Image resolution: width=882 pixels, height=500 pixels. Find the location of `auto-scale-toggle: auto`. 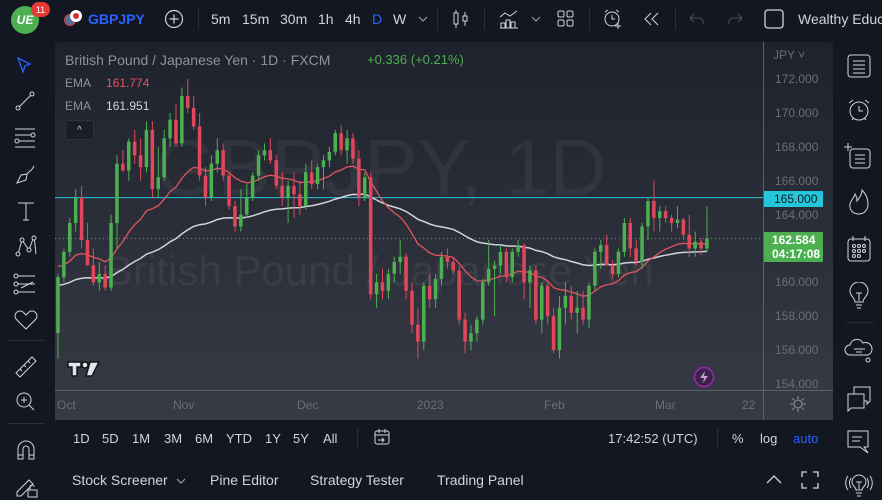

auto-scale-toggle: auto is located at coordinates (806, 438).